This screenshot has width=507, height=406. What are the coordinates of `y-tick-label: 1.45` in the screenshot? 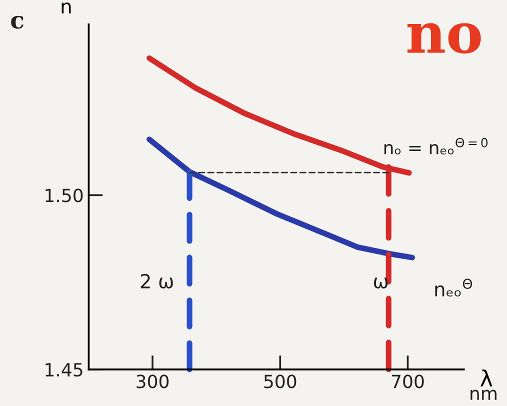 It's located at (64, 370).